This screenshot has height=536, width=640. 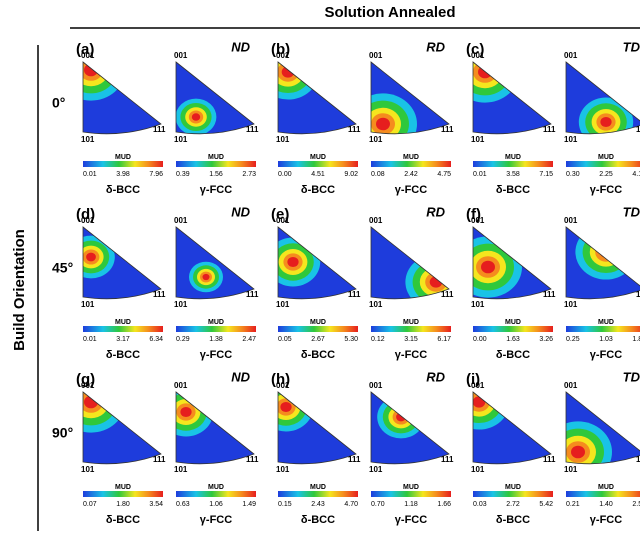 What do you see at coordinates (546, 174) in the screenshot?
I see `colorbar-tick: 7.15` at bounding box center [546, 174].